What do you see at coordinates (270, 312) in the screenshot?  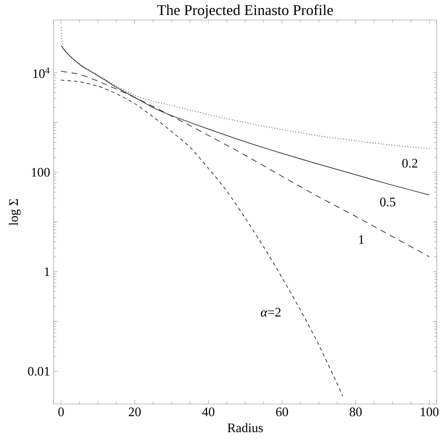 I see `series-label: α=2` at bounding box center [270, 312].